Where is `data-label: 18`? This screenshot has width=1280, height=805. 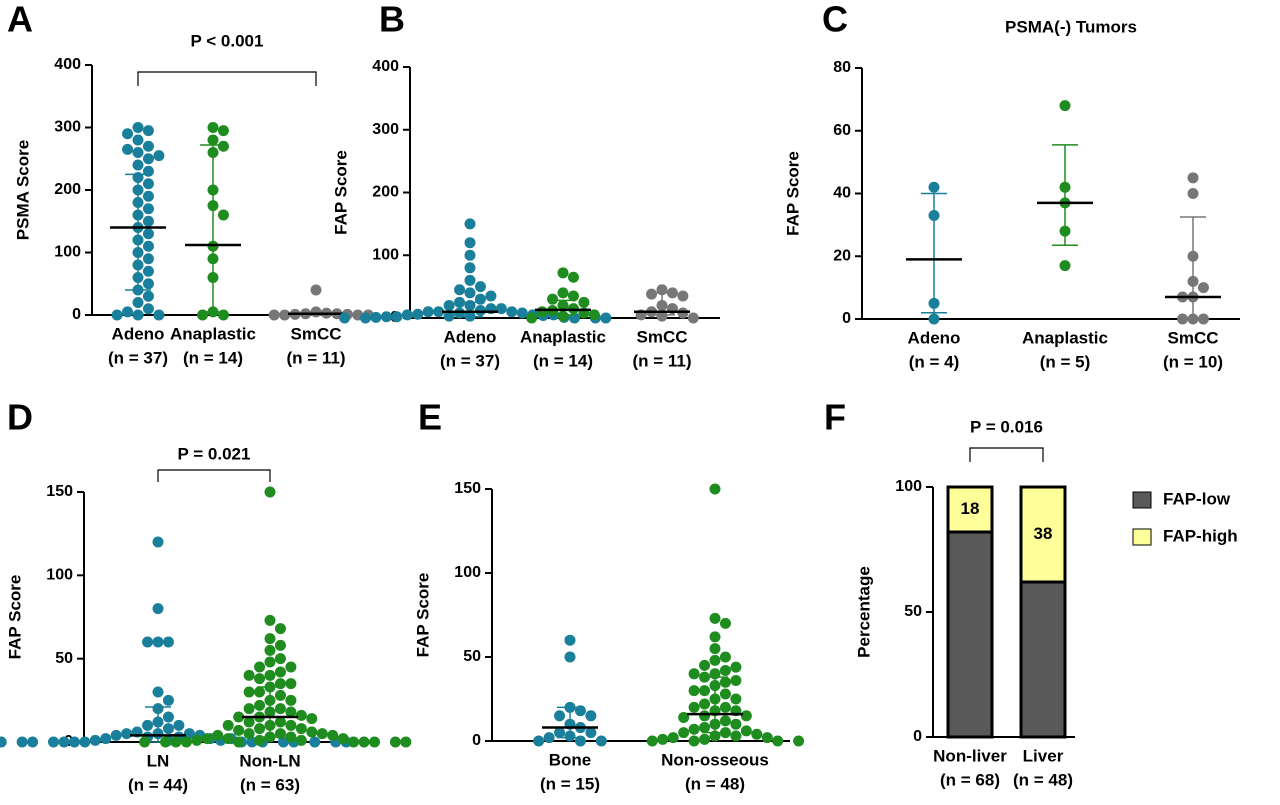 data-label: 18 is located at coordinates (970, 508).